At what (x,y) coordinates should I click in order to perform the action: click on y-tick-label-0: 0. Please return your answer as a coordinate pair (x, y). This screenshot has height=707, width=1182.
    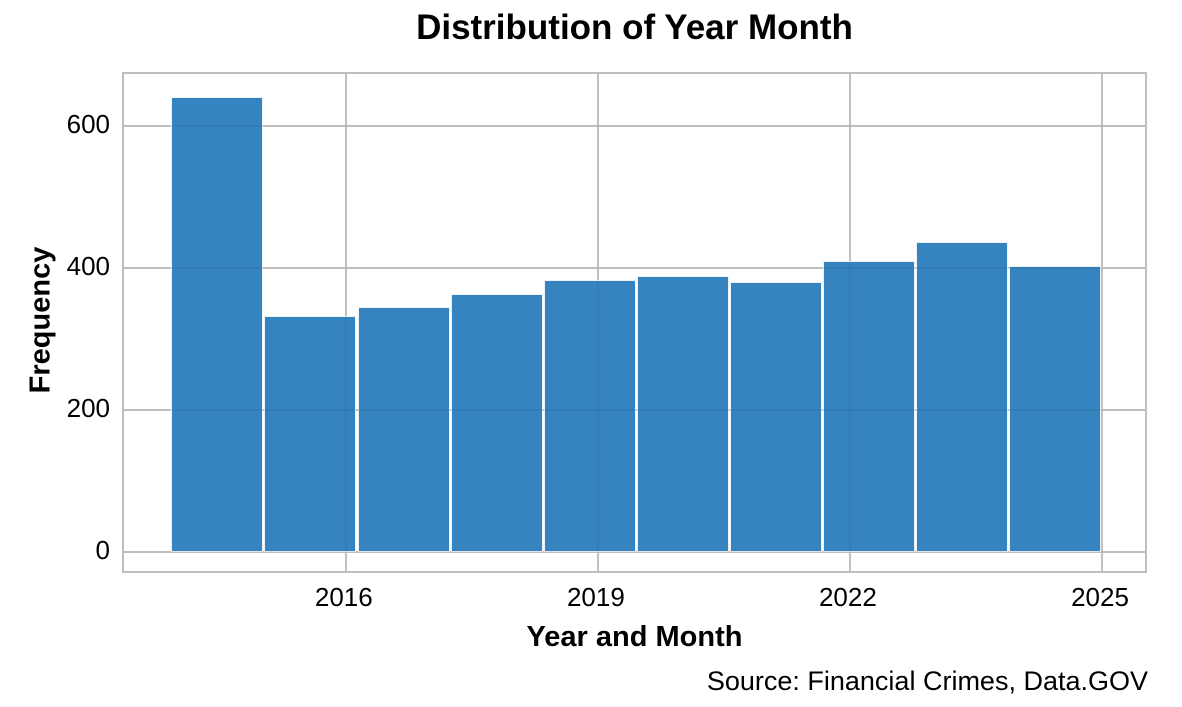
    Looking at the image, I should click on (102, 550).